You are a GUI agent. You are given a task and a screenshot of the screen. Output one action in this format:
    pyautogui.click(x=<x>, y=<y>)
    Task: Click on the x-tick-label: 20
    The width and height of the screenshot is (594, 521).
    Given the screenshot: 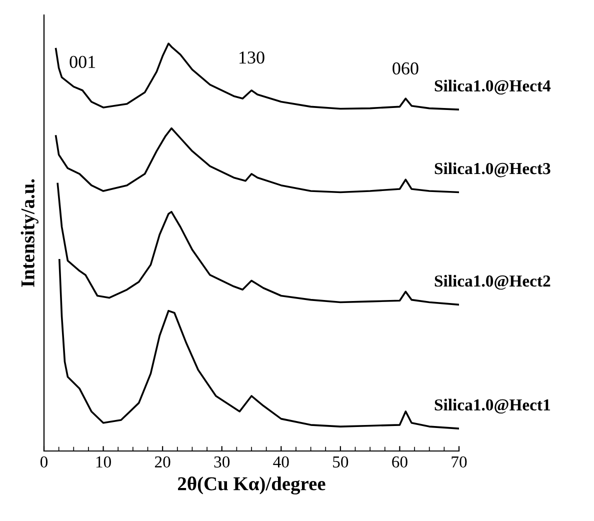 What is the action you would take?
    pyautogui.click(x=162, y=462)
    